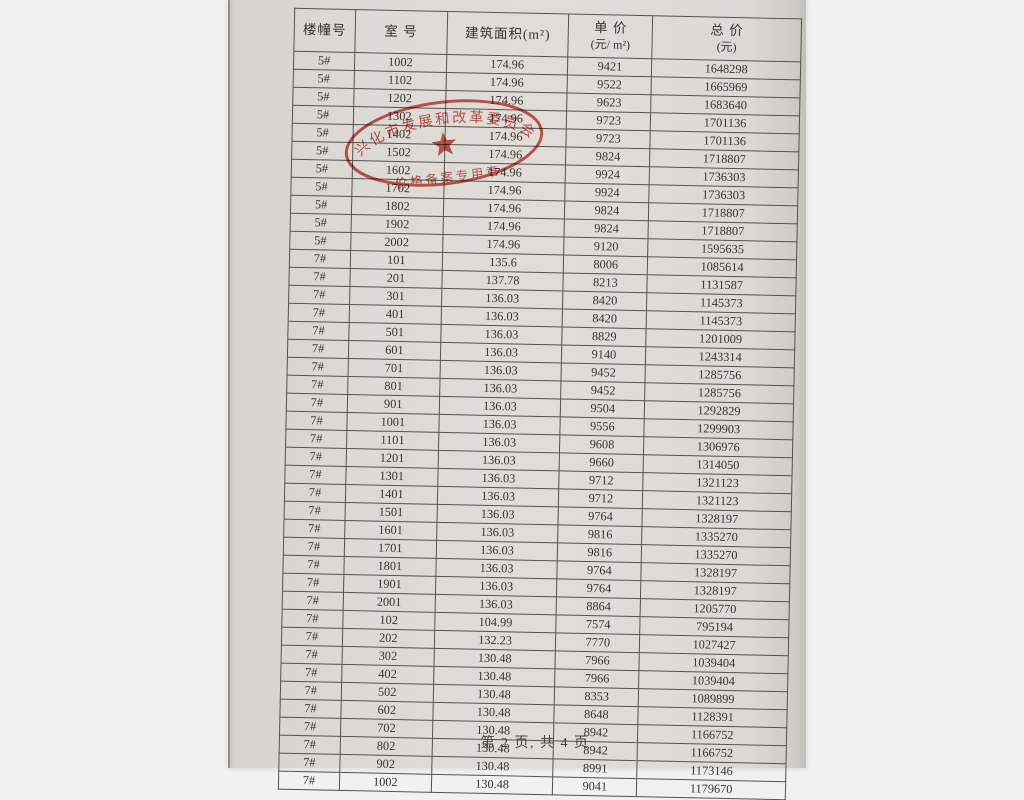 This screenshot has height=800, width=1024. I want to click on table-cell: 1901, so click(389, 584).